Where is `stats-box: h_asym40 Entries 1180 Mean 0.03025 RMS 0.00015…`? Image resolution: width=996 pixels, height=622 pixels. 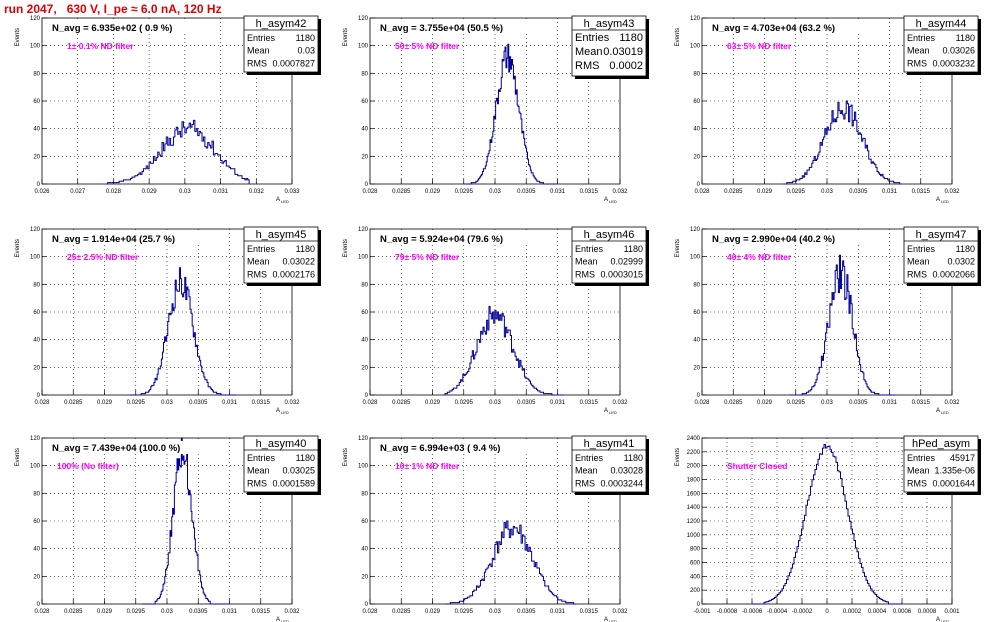
stats-box: h_asym40 Entries 1180 Mean 0.03025 RMS 0.00015… is located at coordinates (282, 465).